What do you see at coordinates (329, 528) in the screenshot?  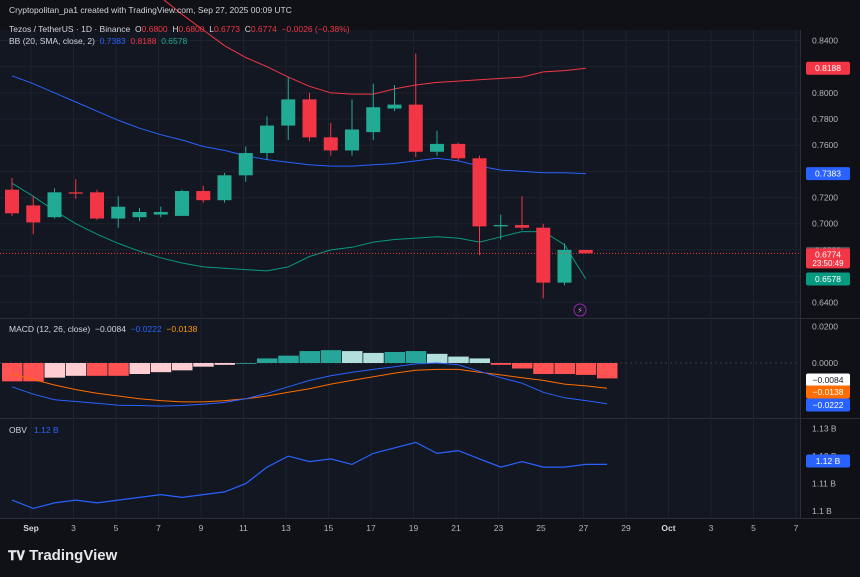 I see `x-tick-label: 15` at bounding box center [329, 528].